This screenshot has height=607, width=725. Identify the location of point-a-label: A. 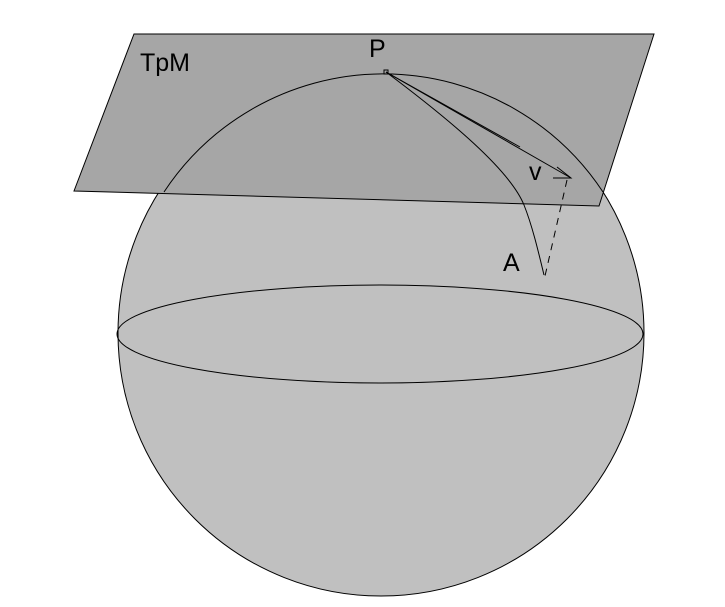
(511, 263).